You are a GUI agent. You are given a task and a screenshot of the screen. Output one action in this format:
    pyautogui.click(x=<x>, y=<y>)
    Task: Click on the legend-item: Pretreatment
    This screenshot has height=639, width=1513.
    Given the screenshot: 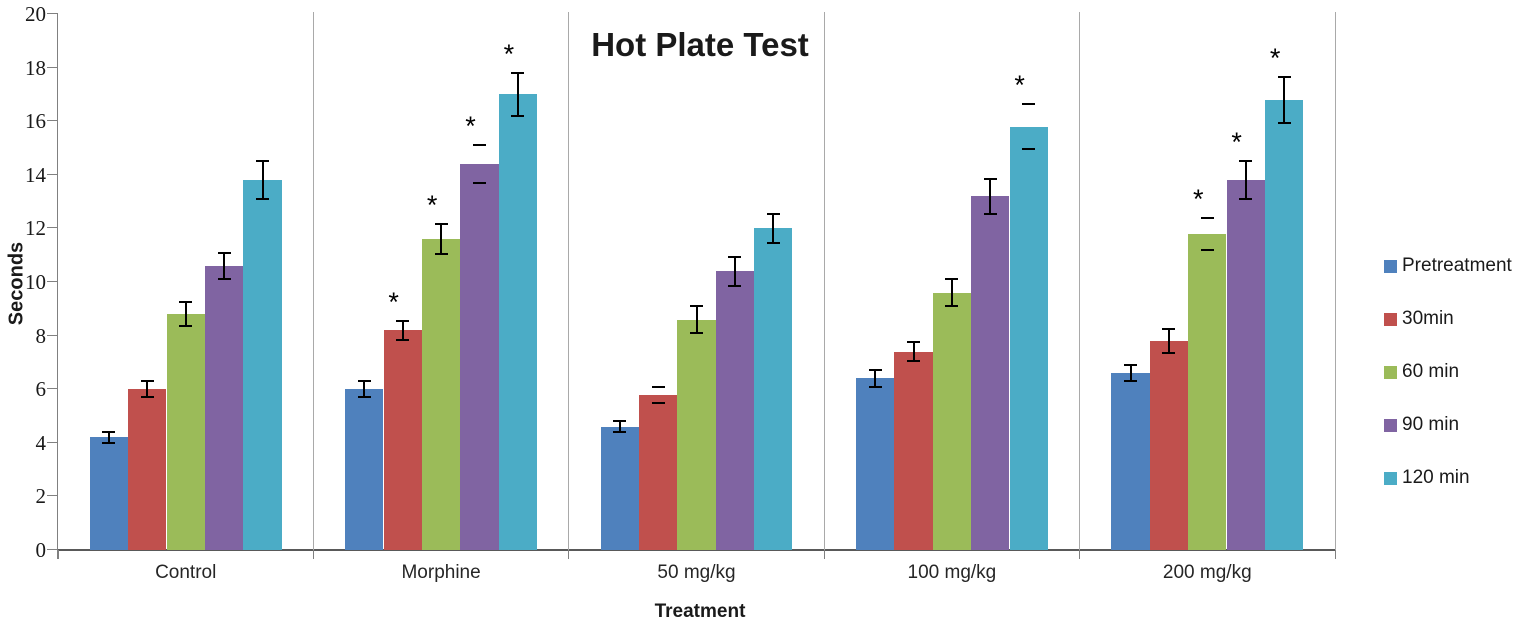 What is the action you would take?
    pyautogui.click(x=1448, y=266)
    